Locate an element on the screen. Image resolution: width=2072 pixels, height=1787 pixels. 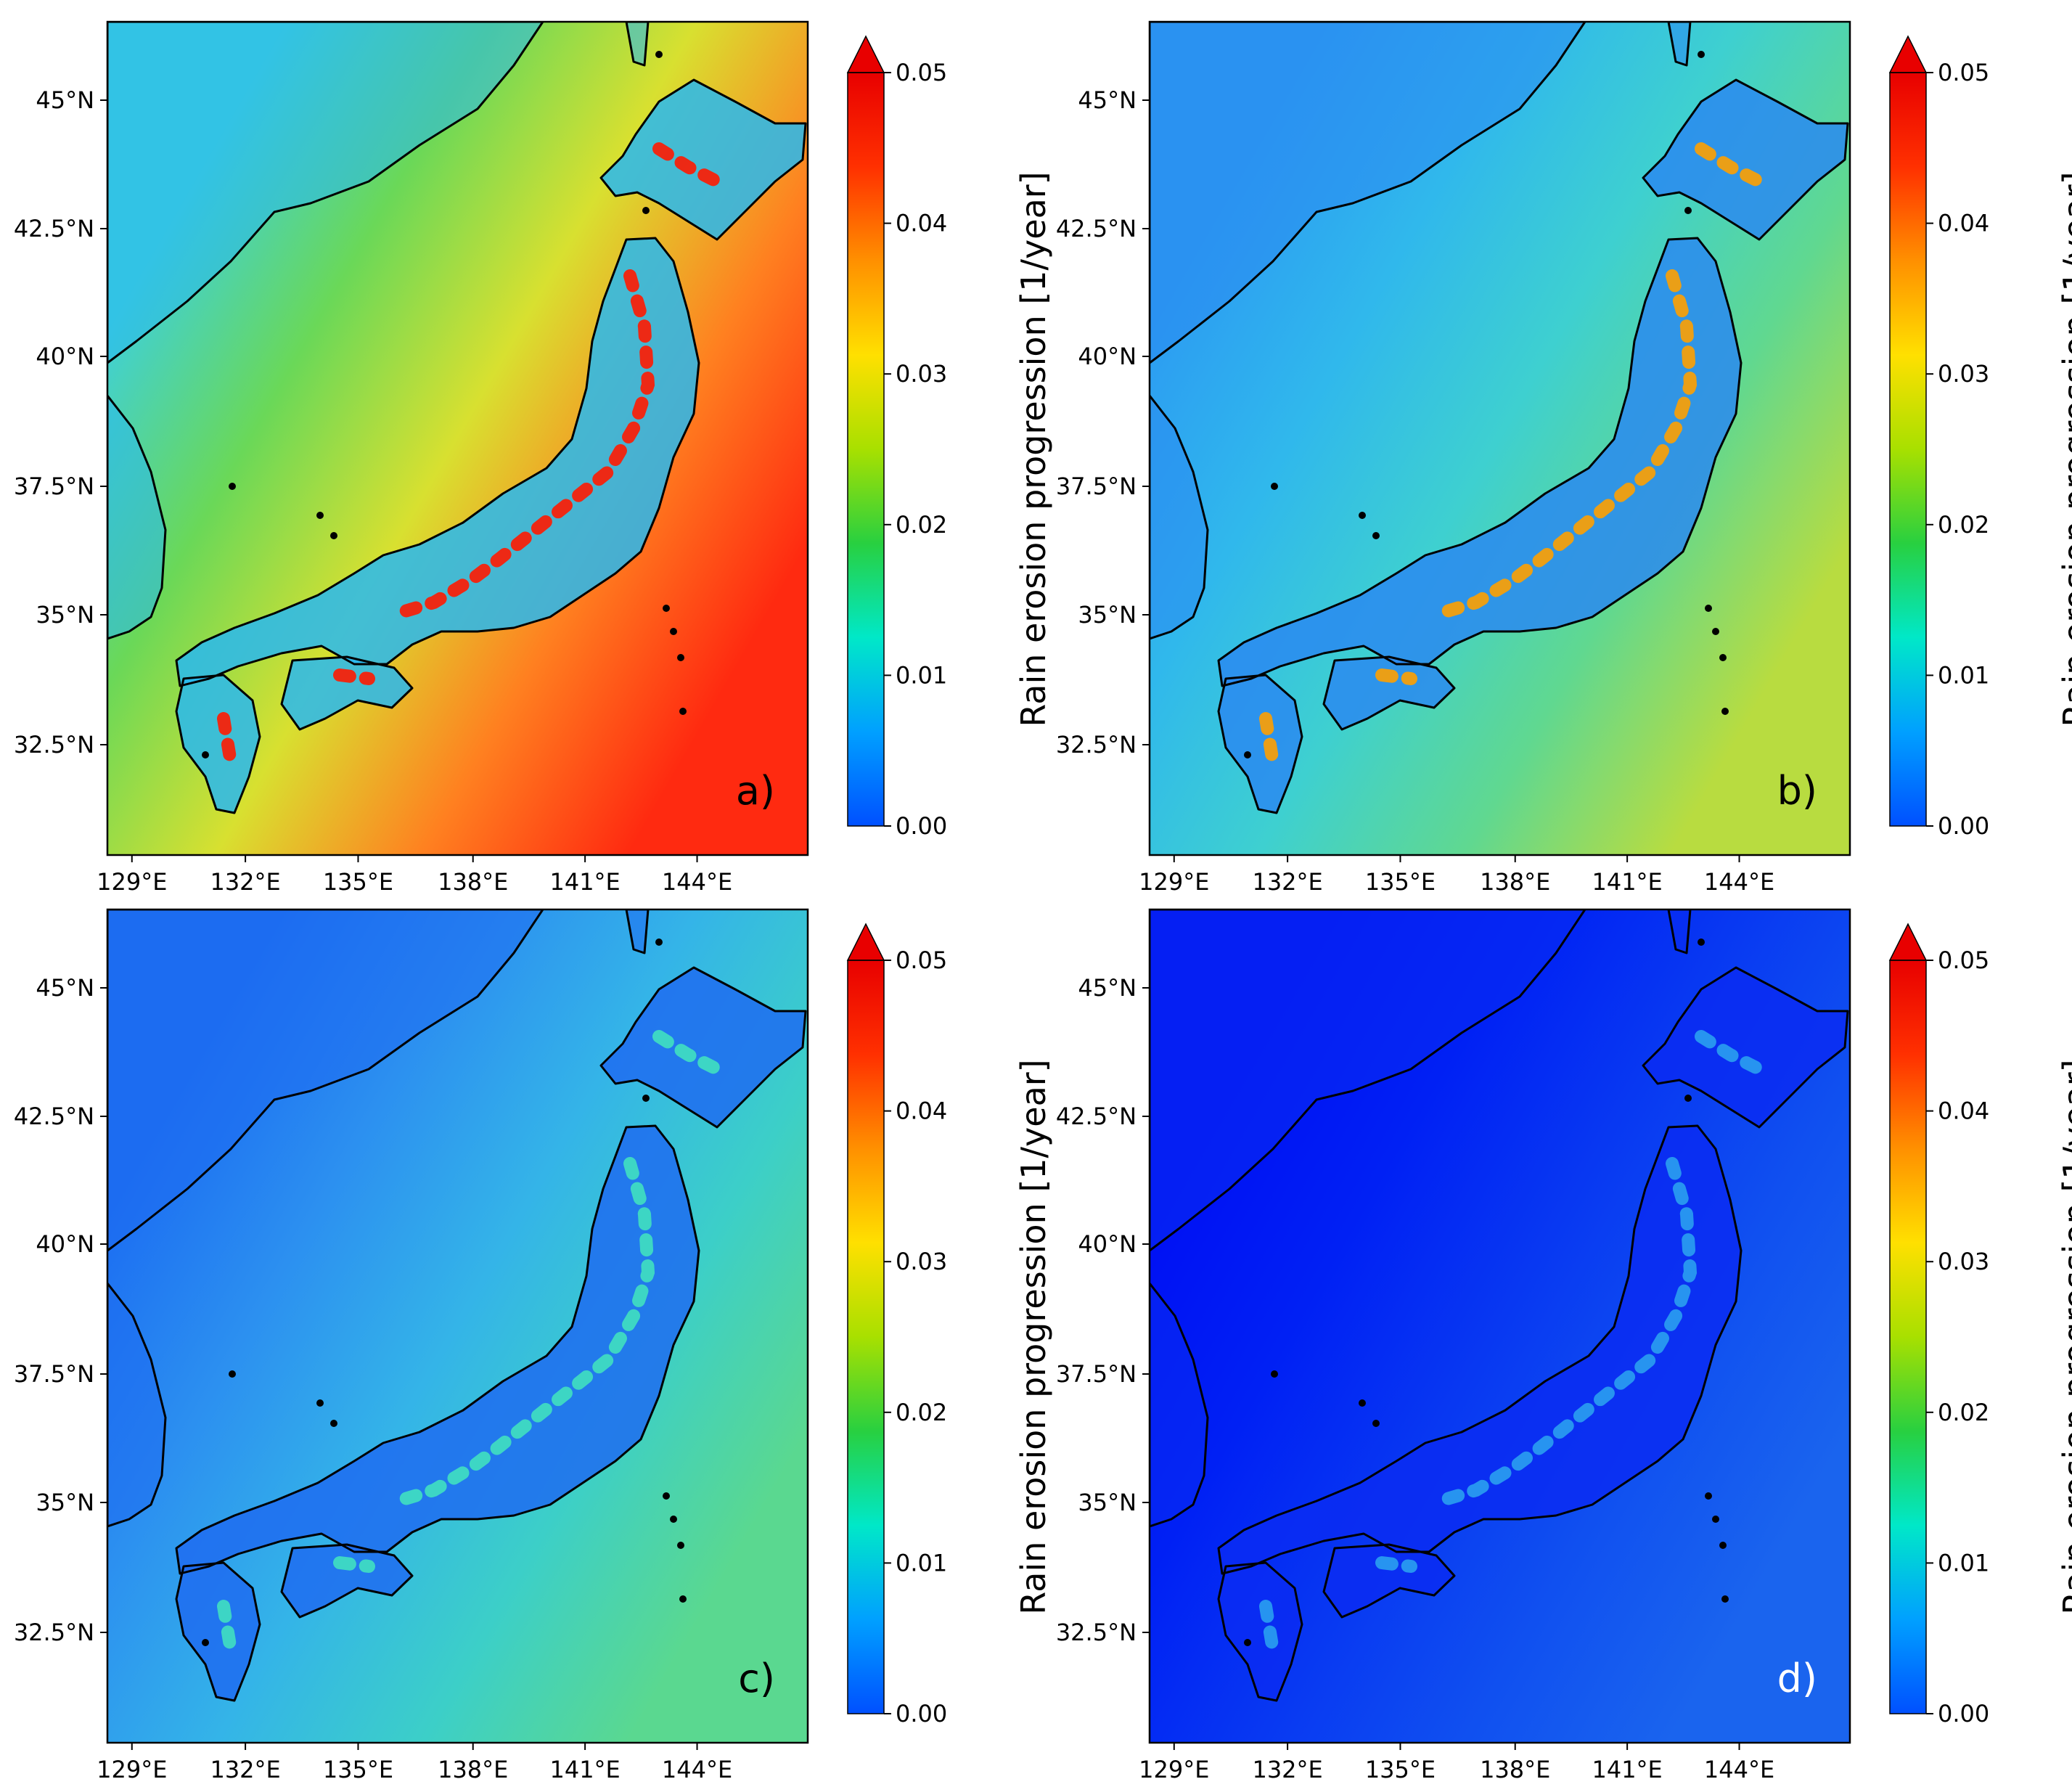
lon-tick-label: 138°E is located at coordinates (473, 882).